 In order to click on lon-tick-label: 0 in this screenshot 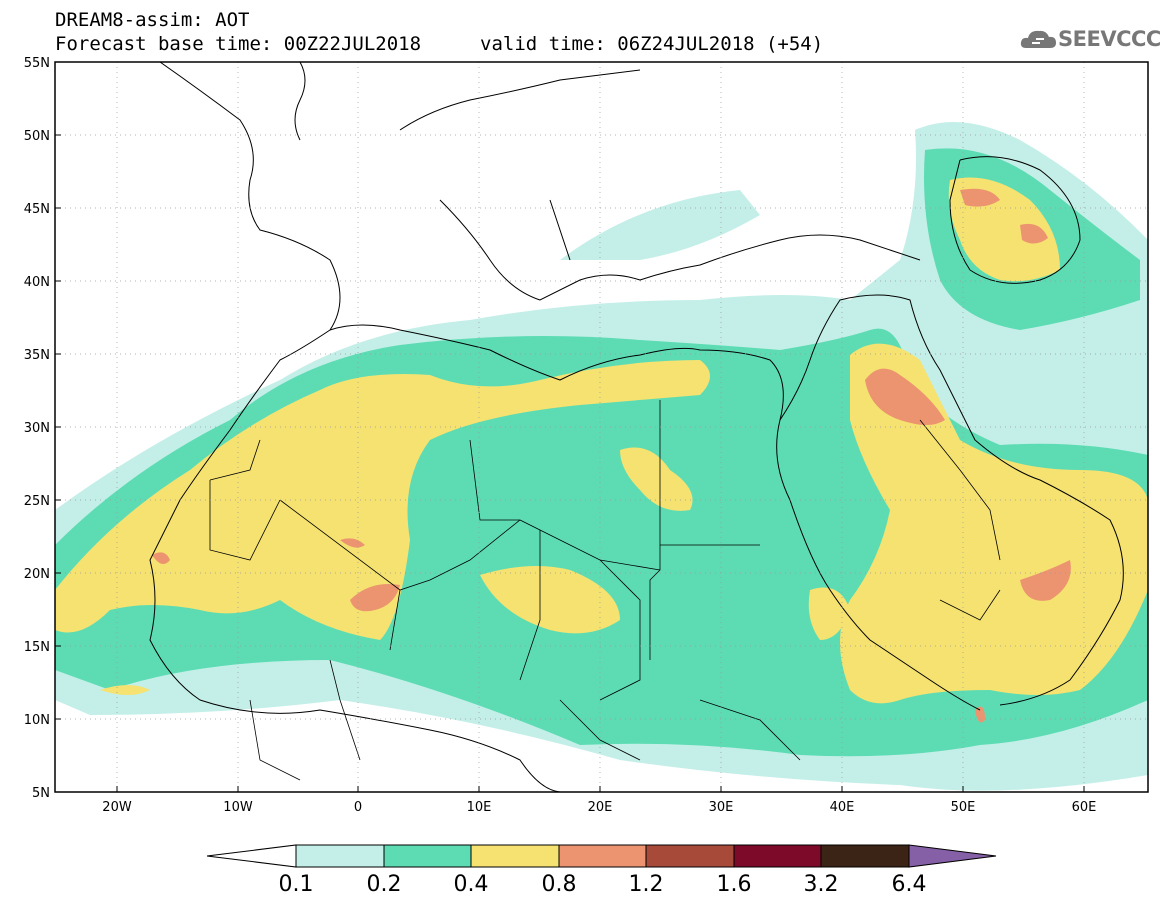, I will do `click(358, 807)`.